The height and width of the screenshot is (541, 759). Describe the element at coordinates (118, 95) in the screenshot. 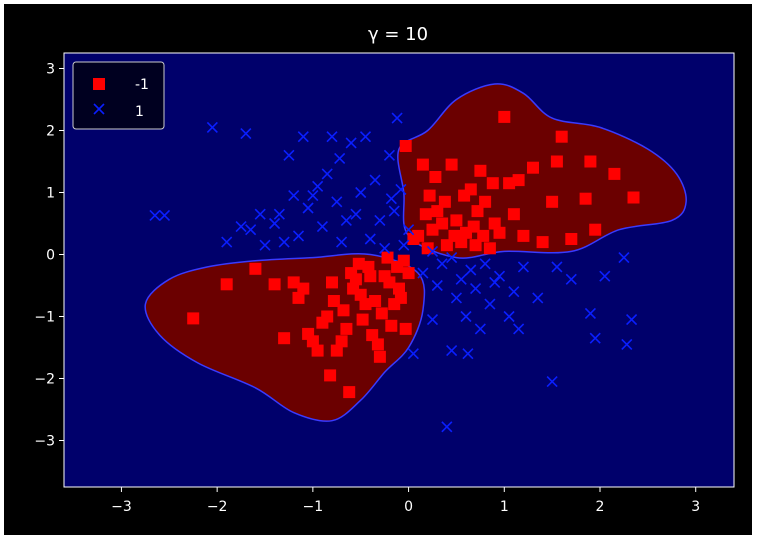

I see `legend: -1 1` at that location.